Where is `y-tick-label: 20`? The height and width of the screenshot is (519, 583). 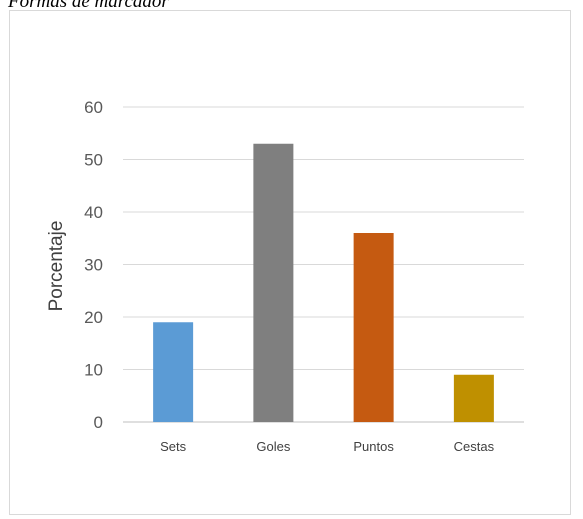 y-tick-label: 20 is located at coordinates (93, 317).